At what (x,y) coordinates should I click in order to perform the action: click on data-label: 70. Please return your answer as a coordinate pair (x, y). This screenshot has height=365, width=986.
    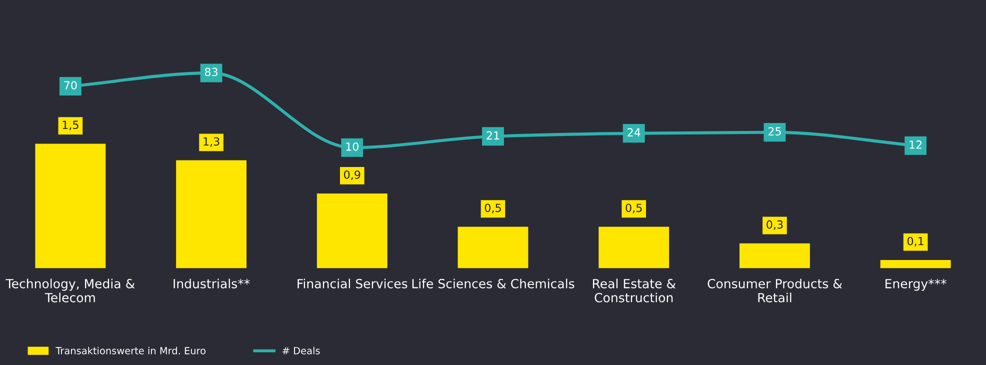
    Looking at the image, I should click on (70, 85).